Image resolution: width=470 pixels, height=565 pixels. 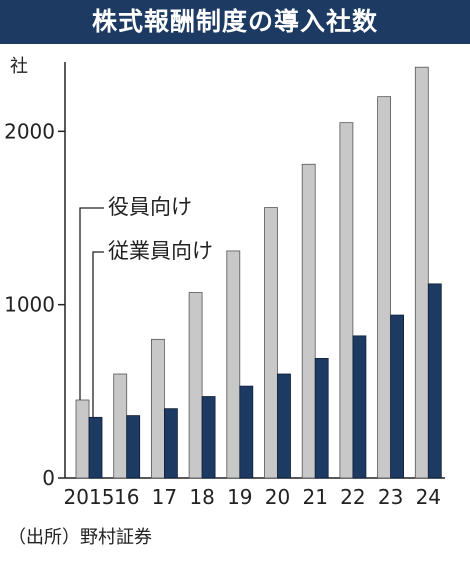 I want to click on legend-officer-label: 役員向け, so click(x=150, y=207).